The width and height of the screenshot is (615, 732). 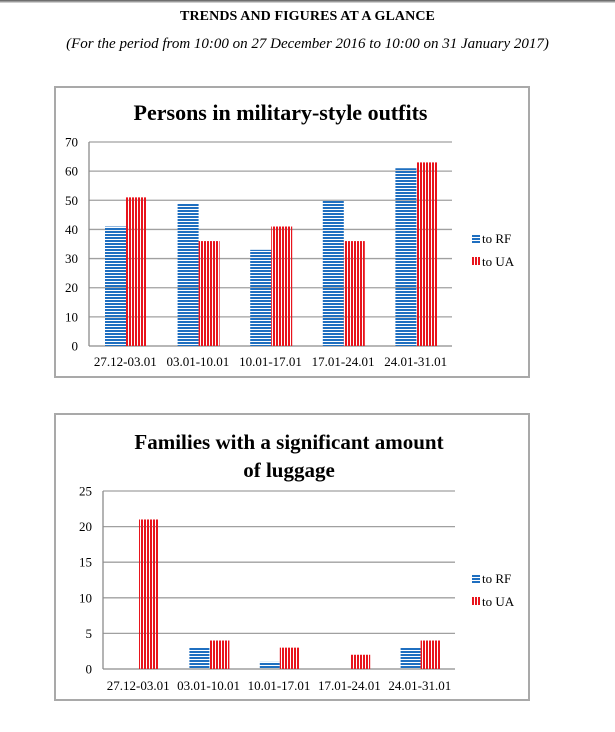 What do you see at coordinates (289, 470) in the screenshot?
I see `chart-title-line: of luggage` at bounding box center [289, 470].